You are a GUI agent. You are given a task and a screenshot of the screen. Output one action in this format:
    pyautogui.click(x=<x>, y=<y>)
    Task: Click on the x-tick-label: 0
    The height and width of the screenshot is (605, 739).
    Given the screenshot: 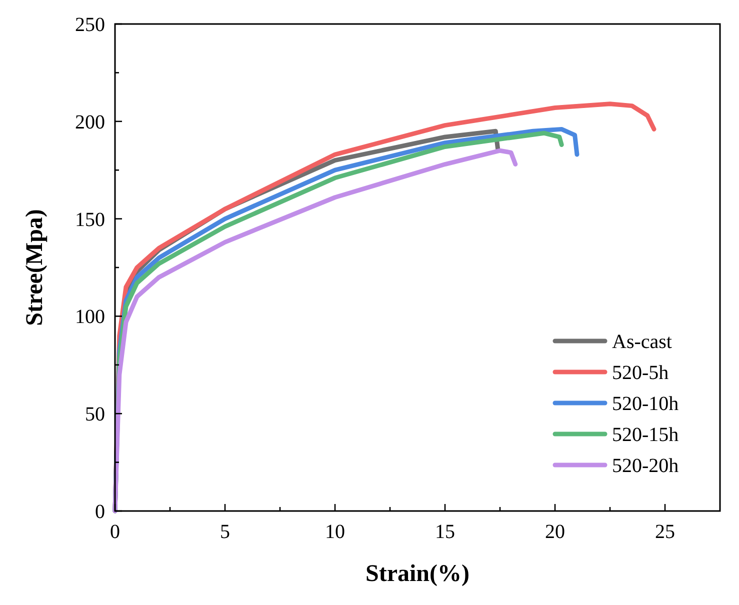 What is the action you would take?
    pyautogui.click(x=115, y=532)
    